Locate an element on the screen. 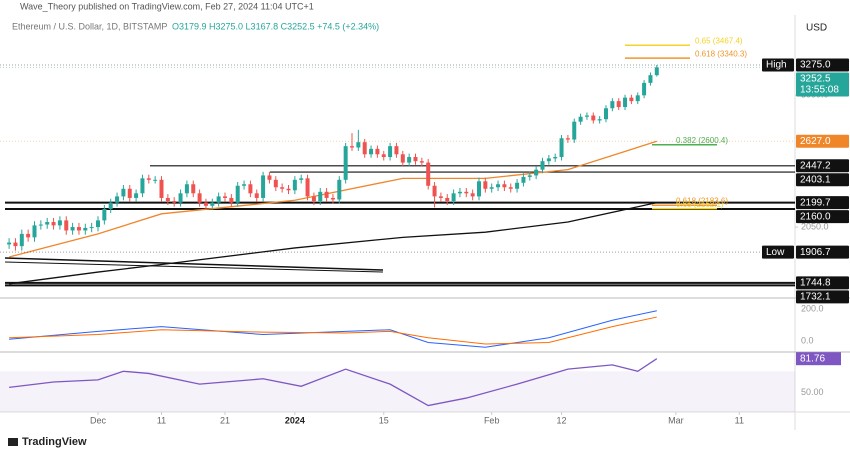 This screenshot has width=850, height=459. x-tick-label: Mar is located at coordinates (676, 420).